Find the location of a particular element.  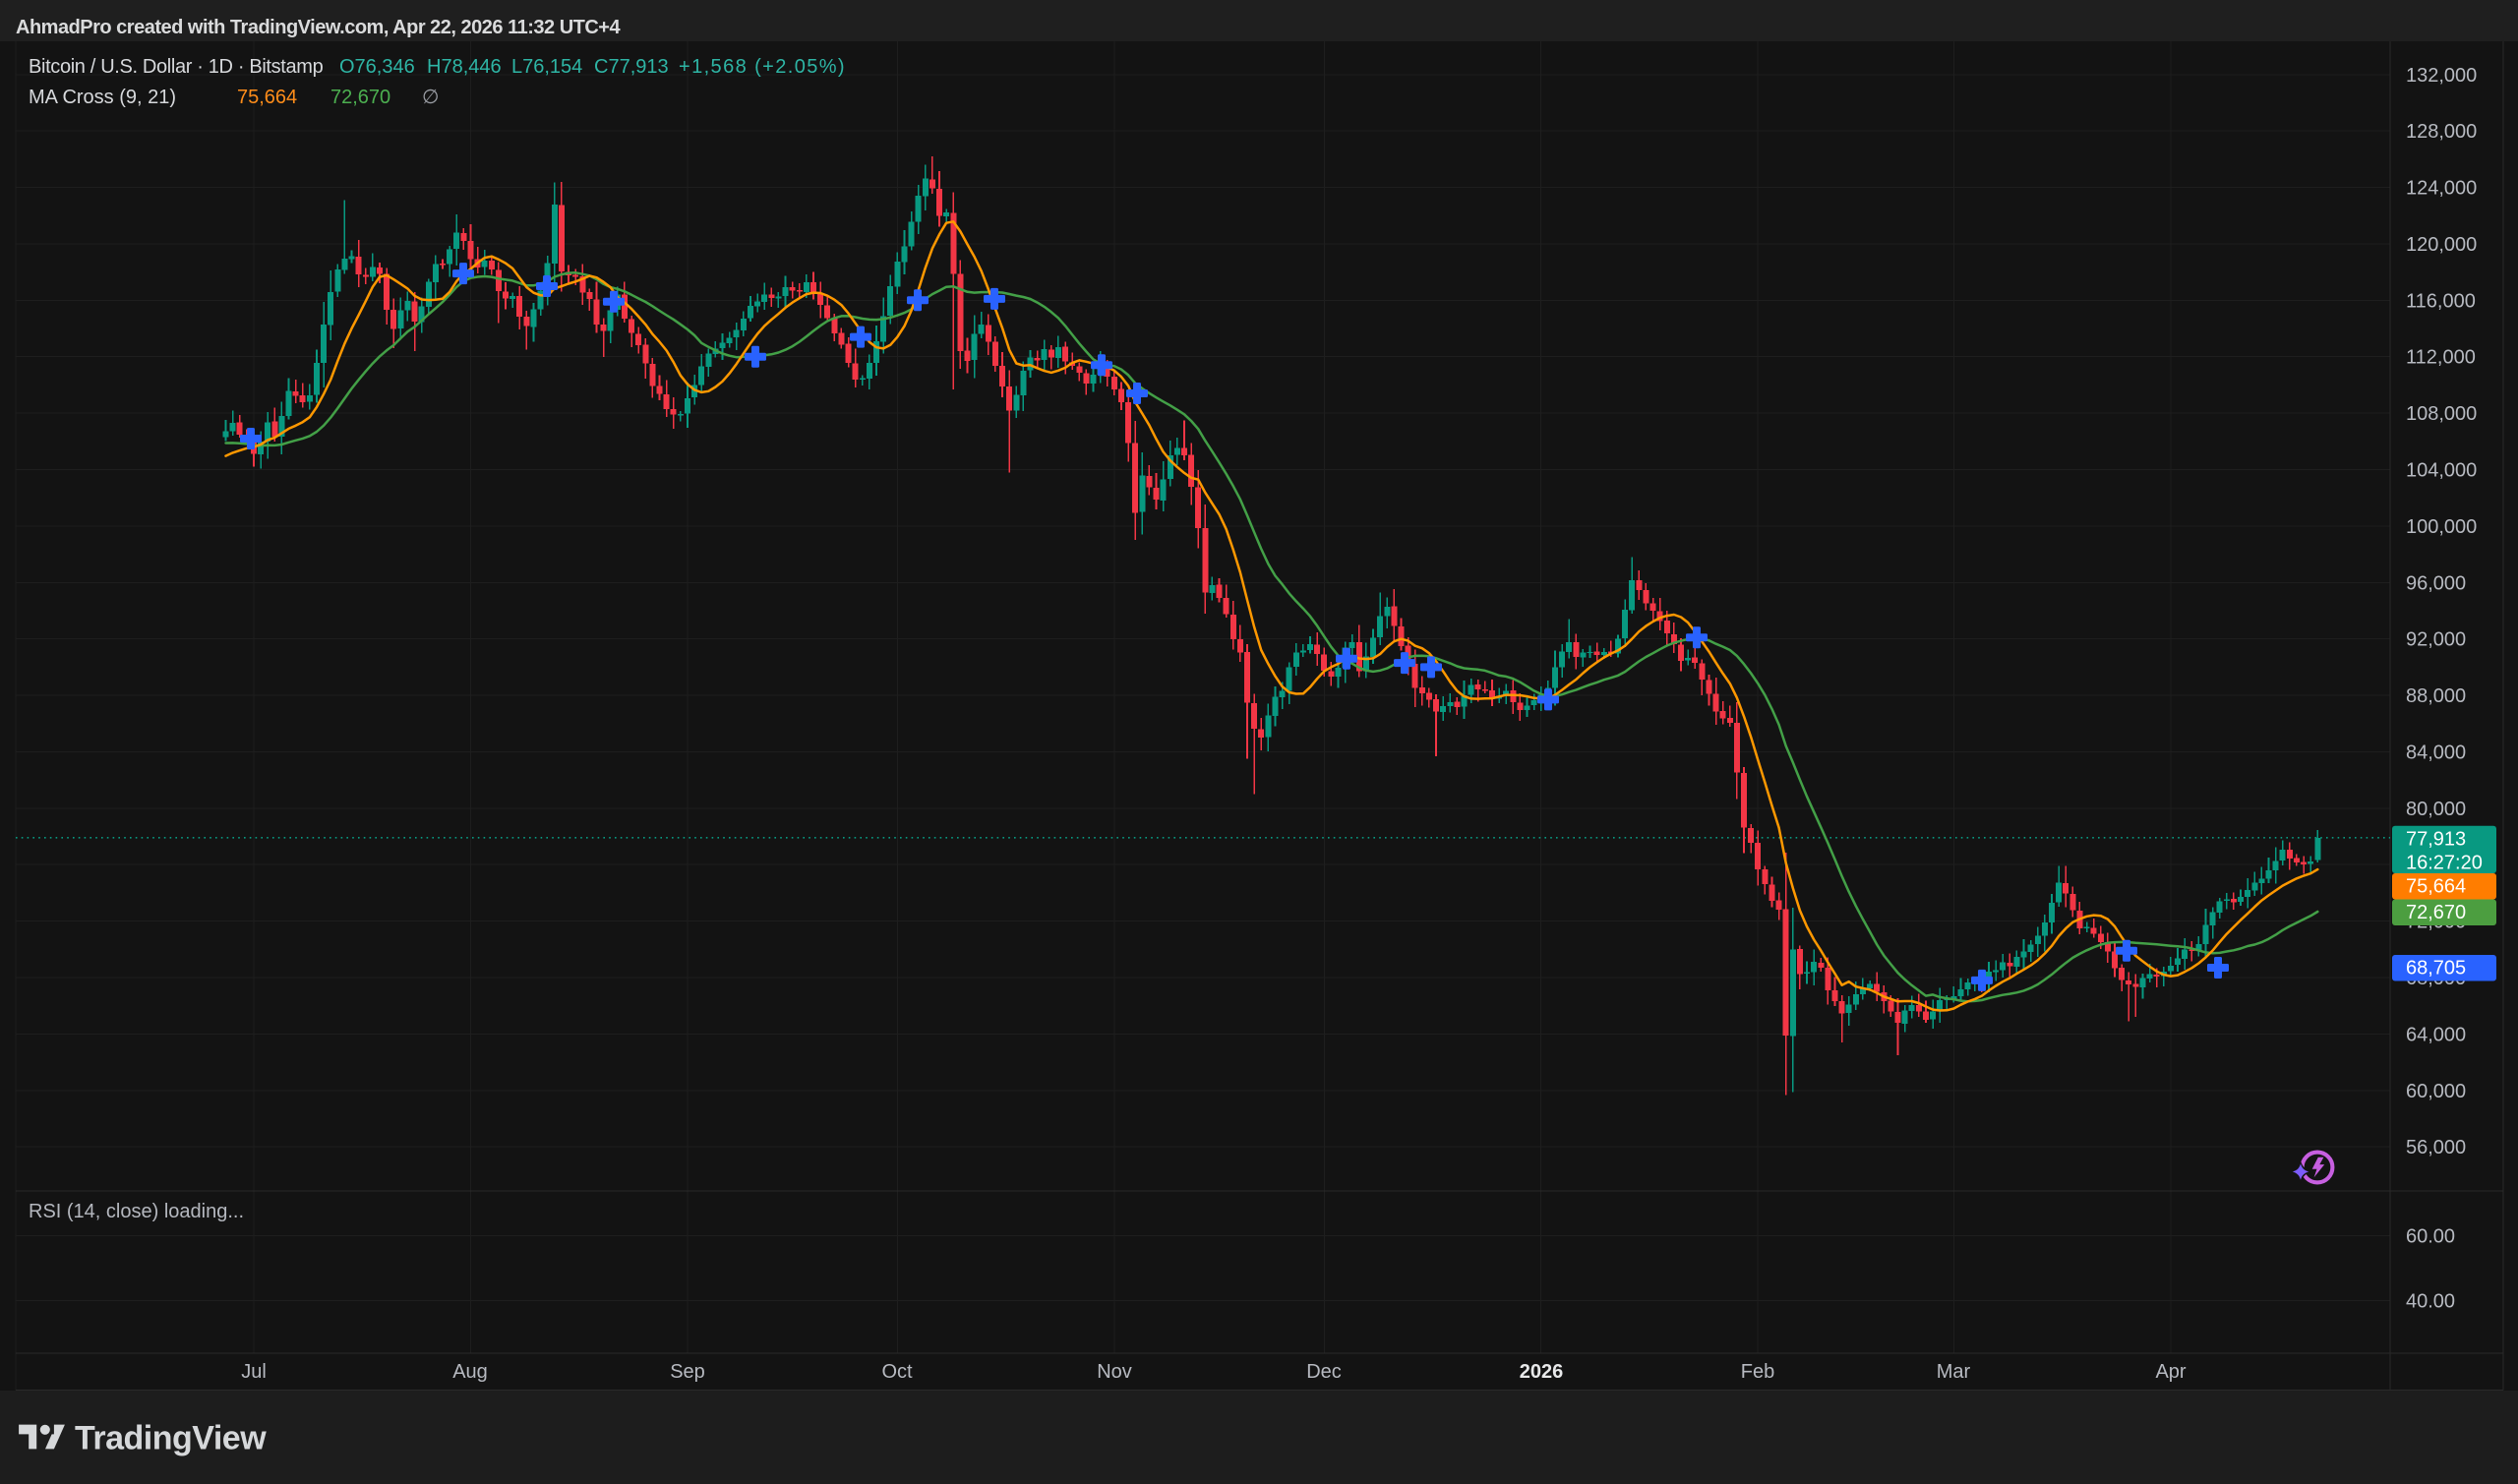

svg-text: 80,000 is located at coordinates (2436, 810).